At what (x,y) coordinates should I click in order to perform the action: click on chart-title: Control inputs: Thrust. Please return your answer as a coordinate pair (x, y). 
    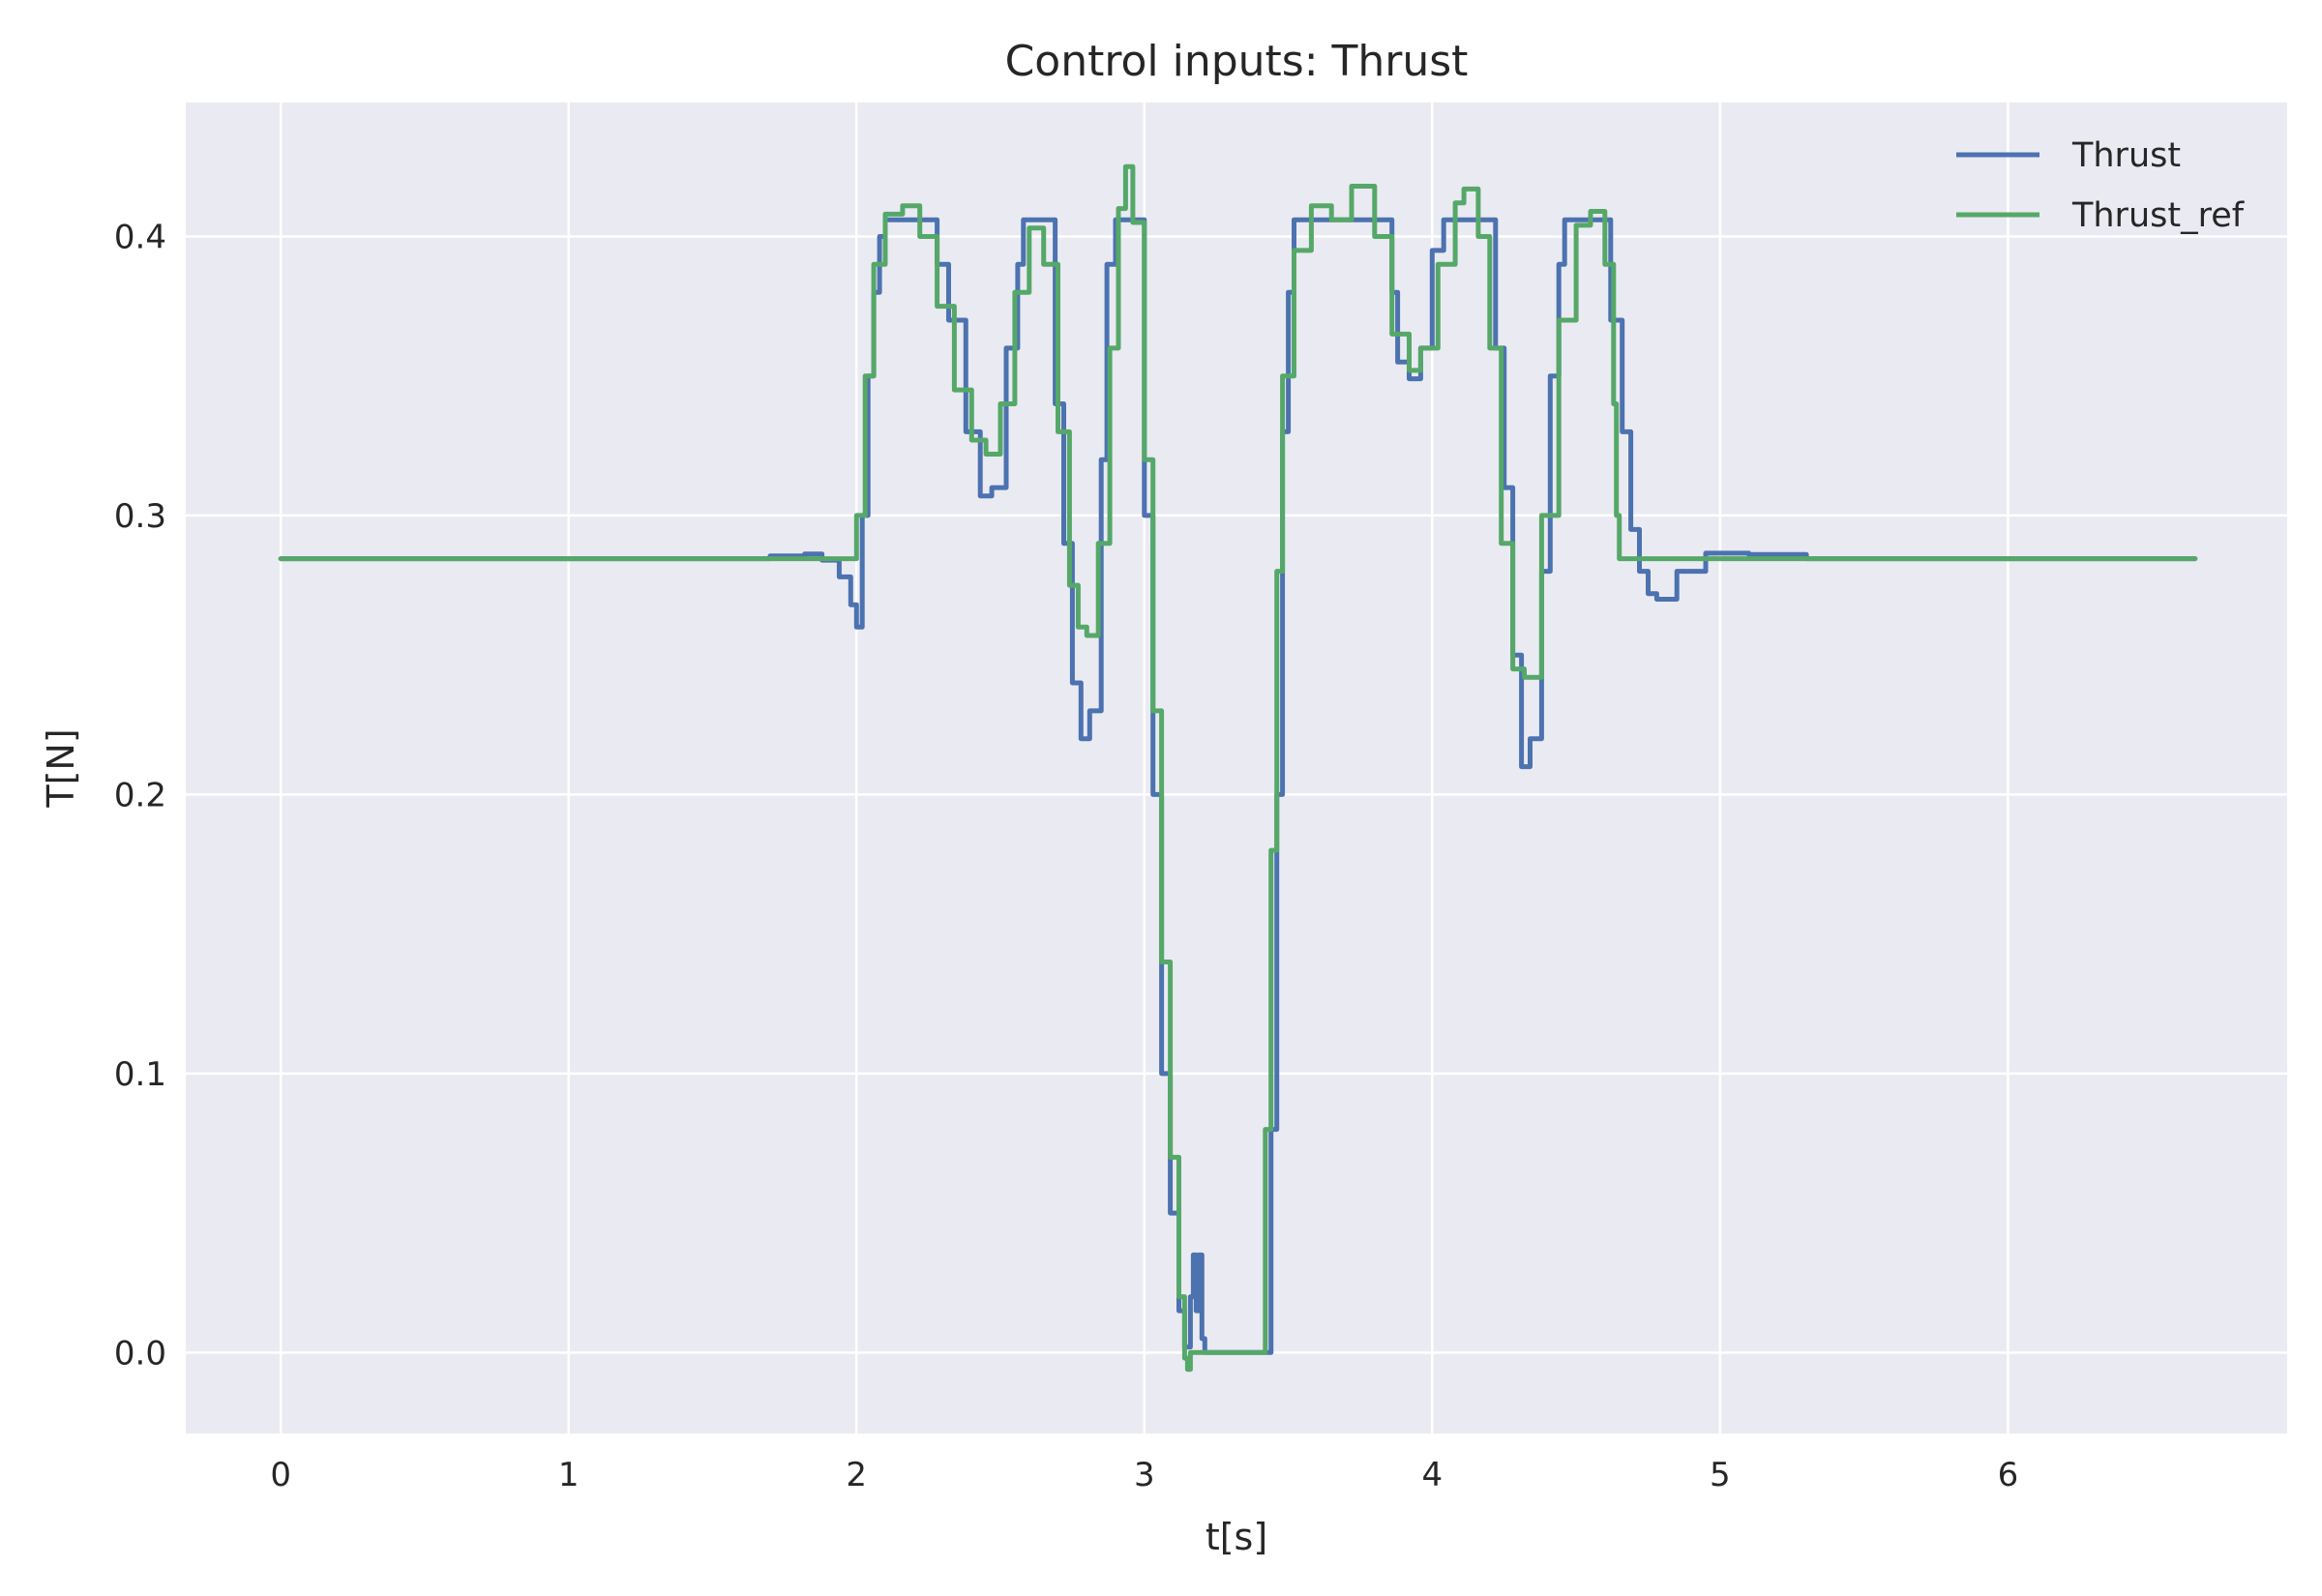
    Looking at the image, I should click on (1237, 61).